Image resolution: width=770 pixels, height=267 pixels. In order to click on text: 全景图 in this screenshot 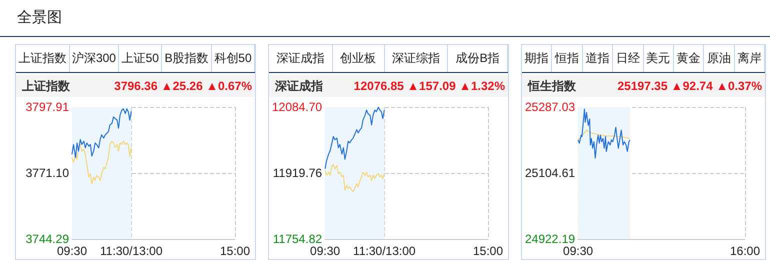, I will do `click(39, 17)`.